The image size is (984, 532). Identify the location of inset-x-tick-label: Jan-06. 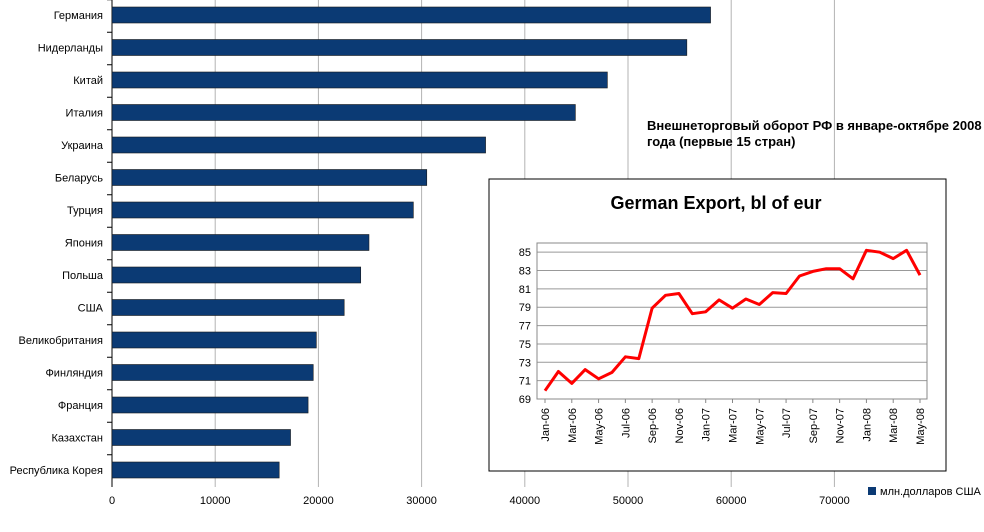
(546, 425).